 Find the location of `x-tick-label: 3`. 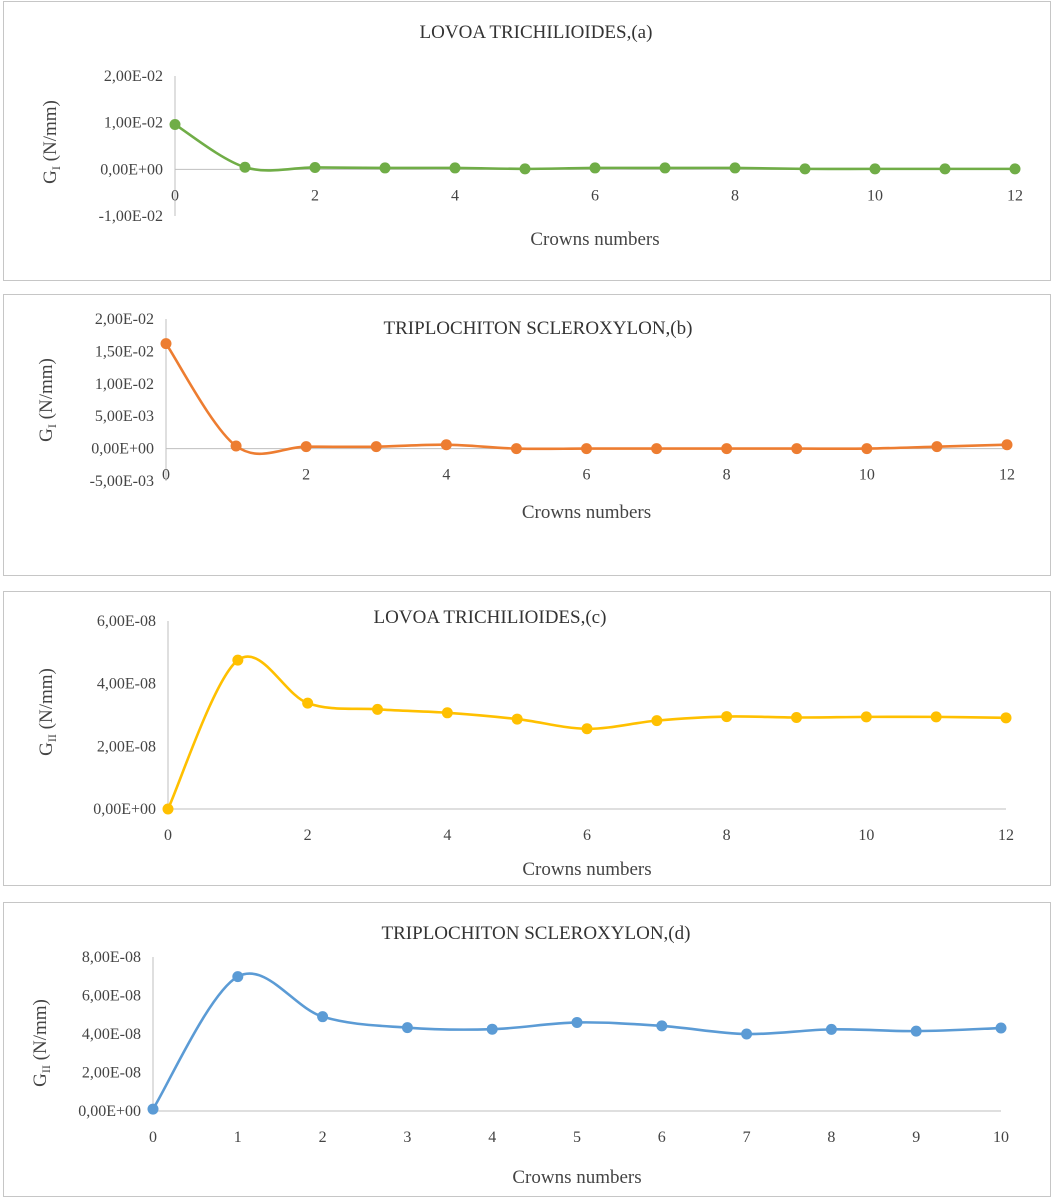

x-tick-label: 3 is located at coordinates (407, 1137).